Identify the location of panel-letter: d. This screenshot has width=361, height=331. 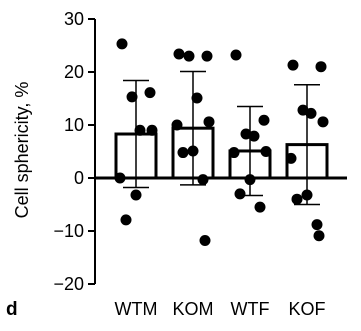
(12, 309).